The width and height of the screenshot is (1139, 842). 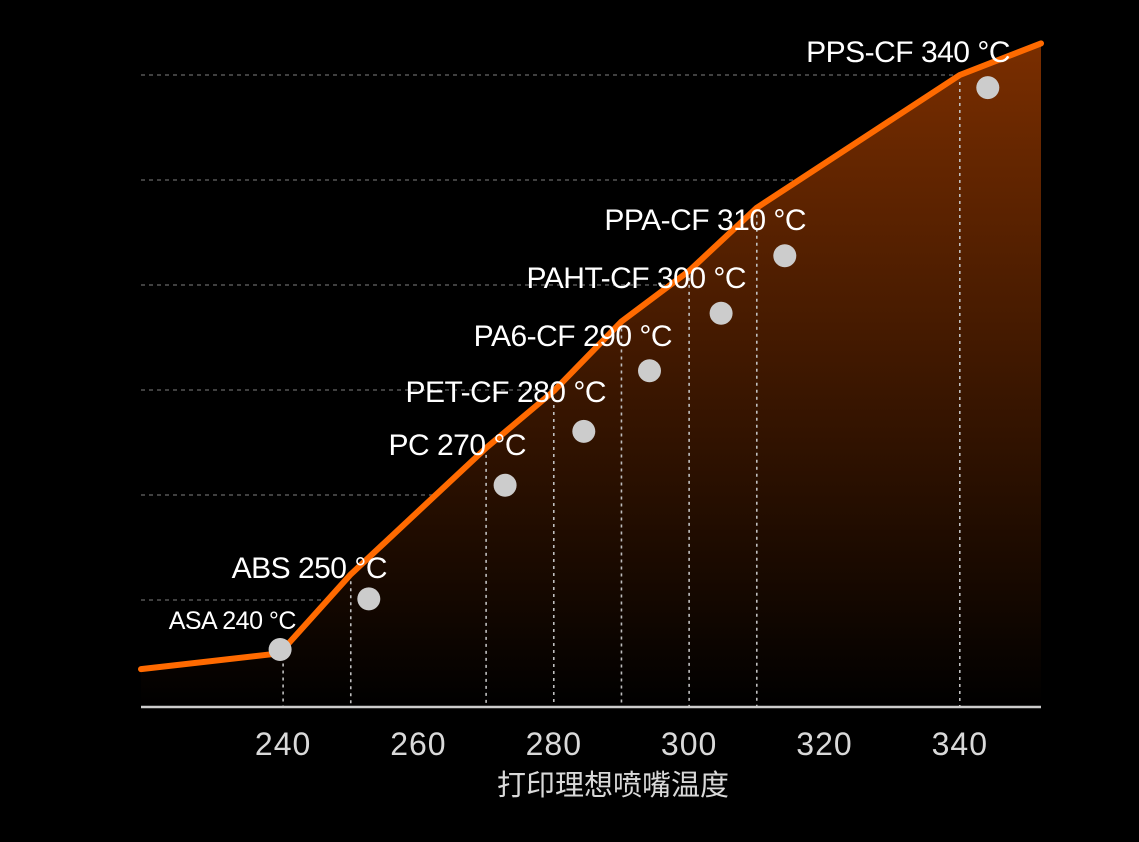 What do you see at coordinates (637, 278) in the screenshot?
I see `label-paht-cf: PAHT-CF 300 °C` at bounding box center [637, 278].